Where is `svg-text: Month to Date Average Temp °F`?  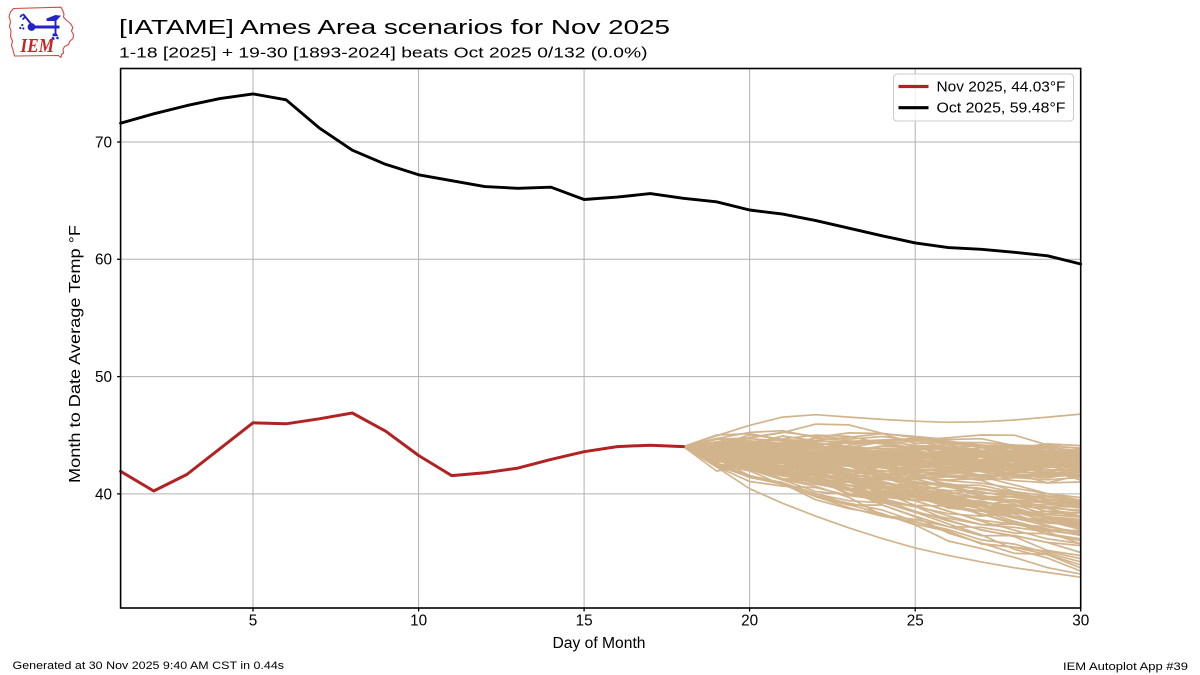
svg-text: Month to Date Average Temp °F is located at coordinates (75, 354).